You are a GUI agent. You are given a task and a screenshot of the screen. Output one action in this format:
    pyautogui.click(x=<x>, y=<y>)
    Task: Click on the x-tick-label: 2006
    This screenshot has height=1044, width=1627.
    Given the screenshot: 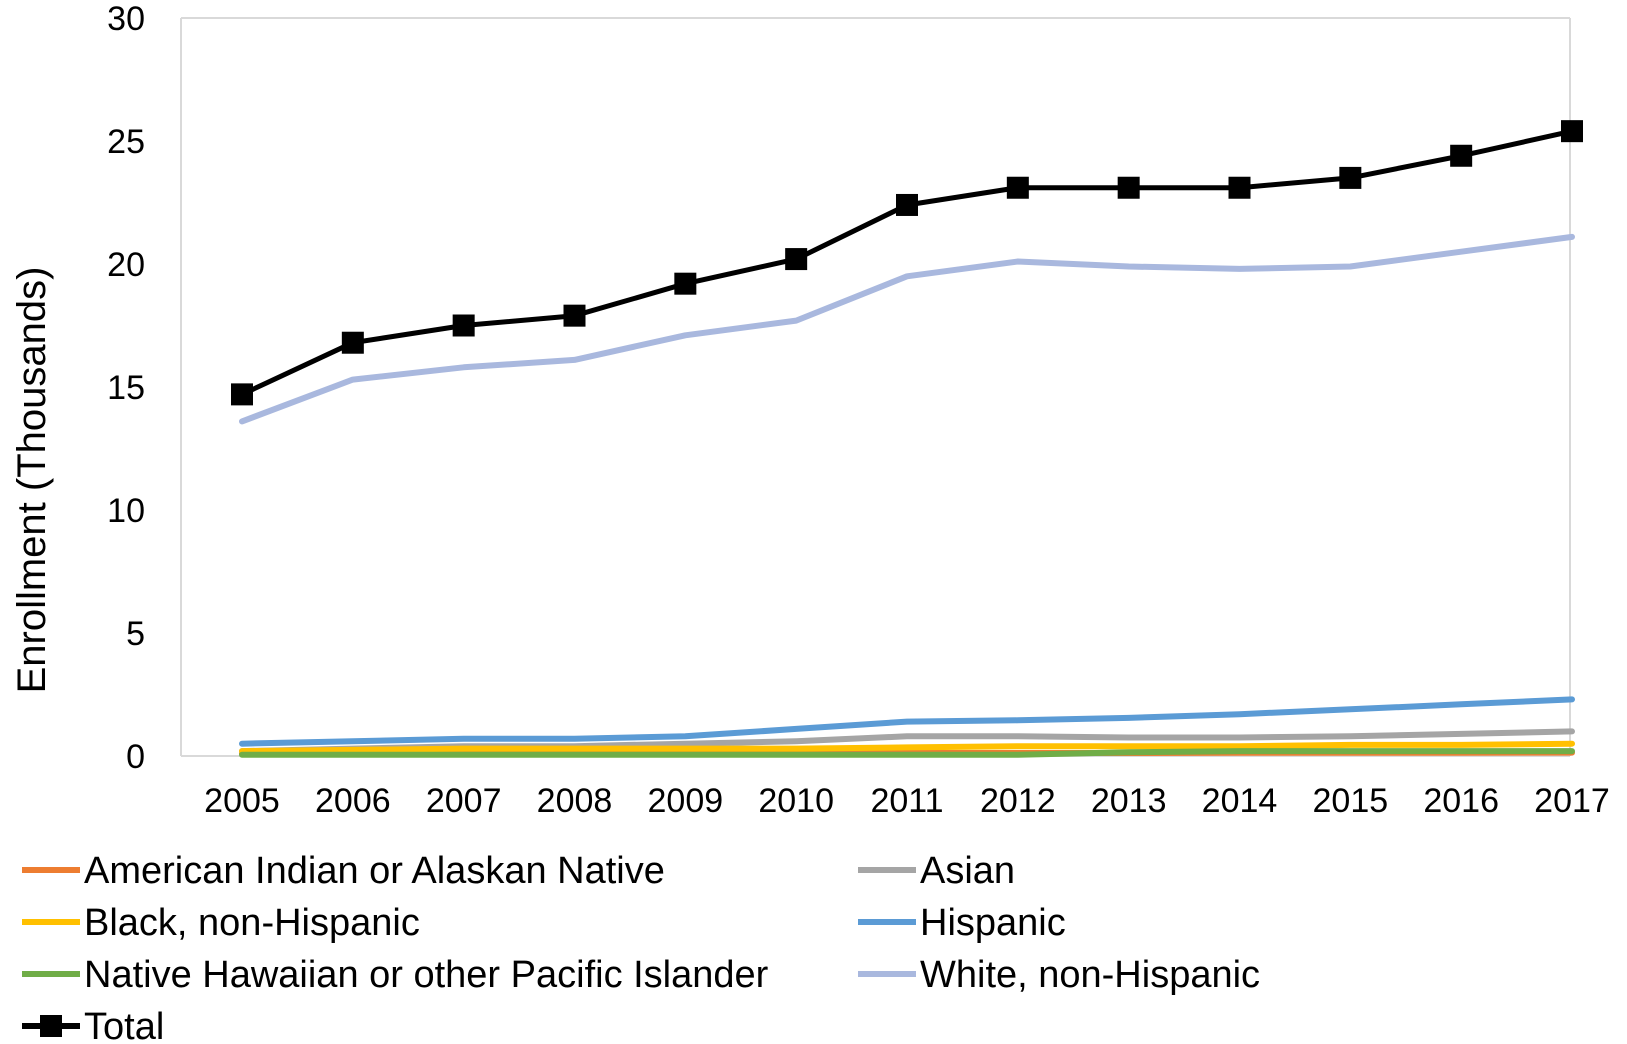 What is the action you would take?
    pyautogui.click(x=353, y=801)
    